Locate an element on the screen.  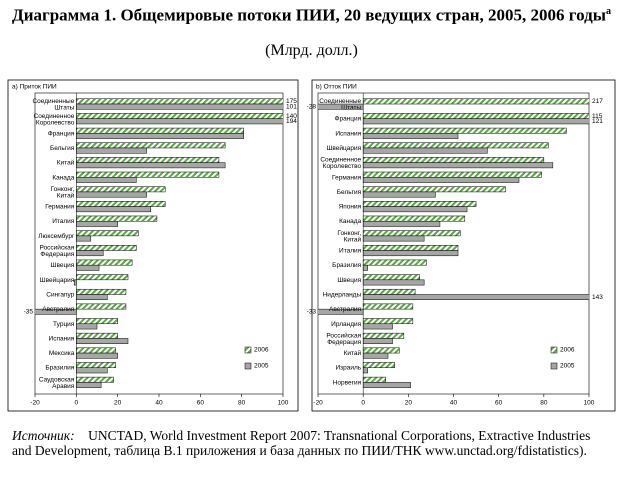
value-label: -33 is located at coordinates (312, 311).